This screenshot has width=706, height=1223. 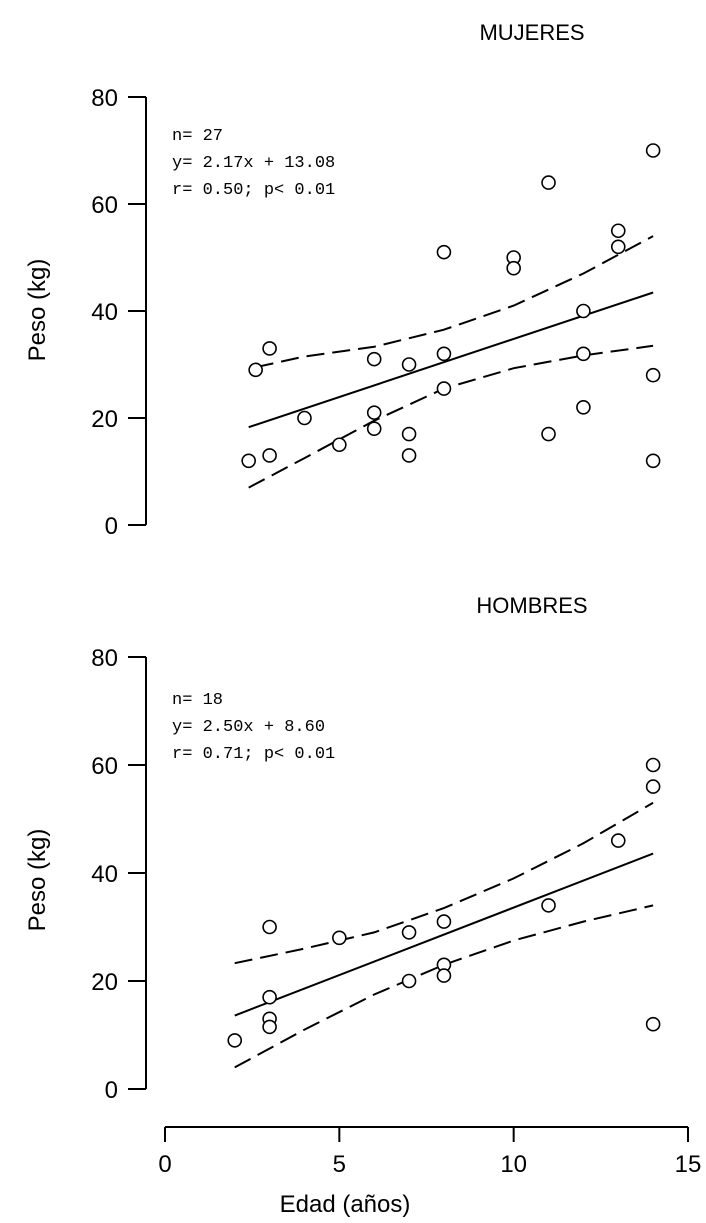 I want to click on annotation-equation: y= 2.50x + 8.60, so click(x=248, y=727).